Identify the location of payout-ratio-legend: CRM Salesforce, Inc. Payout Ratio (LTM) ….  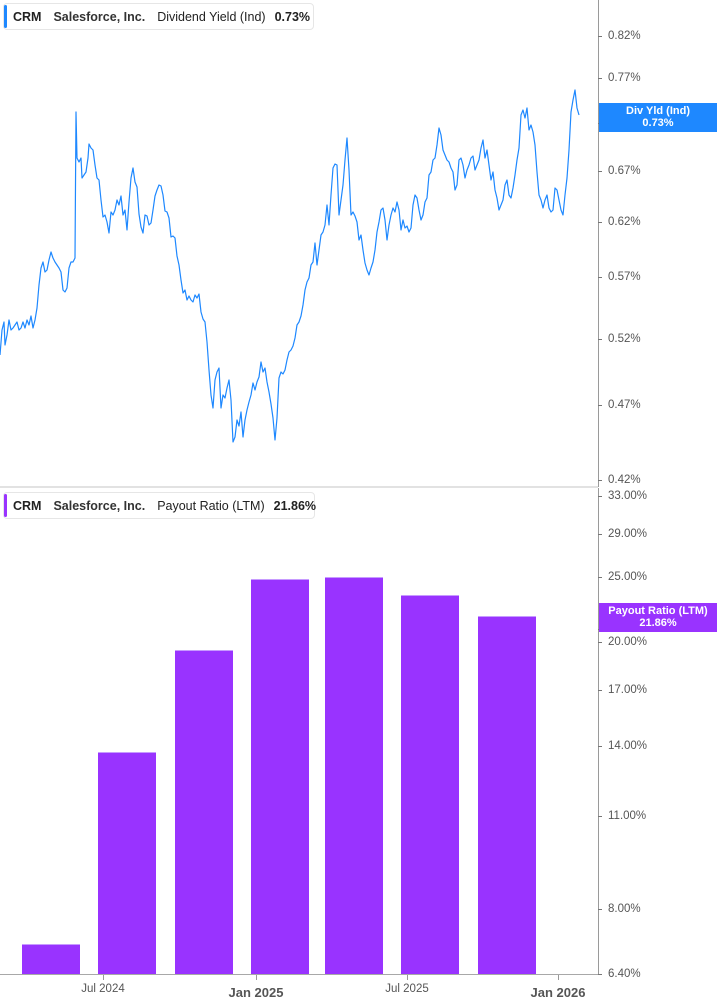
(160, 505).